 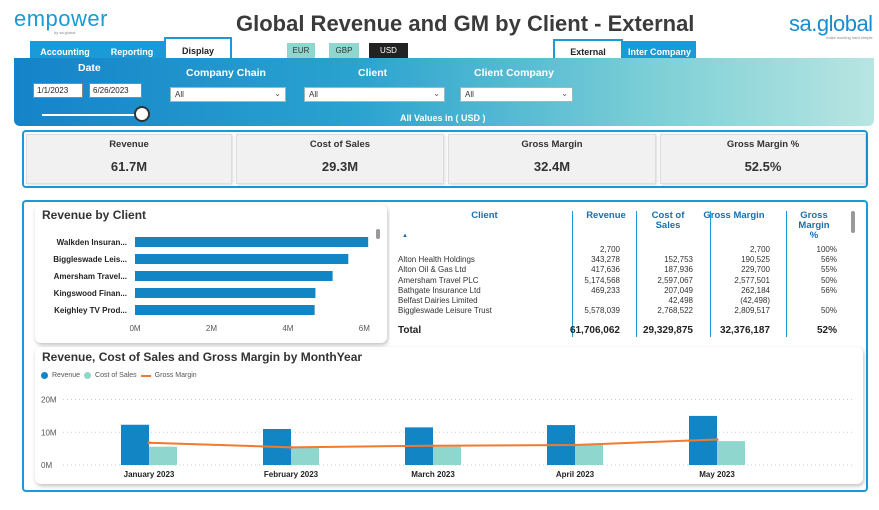 What do you see at coordinates (828, 311) in the screenshot?
I see `table-cell-gm_pct: 50%` at bounding box center [828, 311].